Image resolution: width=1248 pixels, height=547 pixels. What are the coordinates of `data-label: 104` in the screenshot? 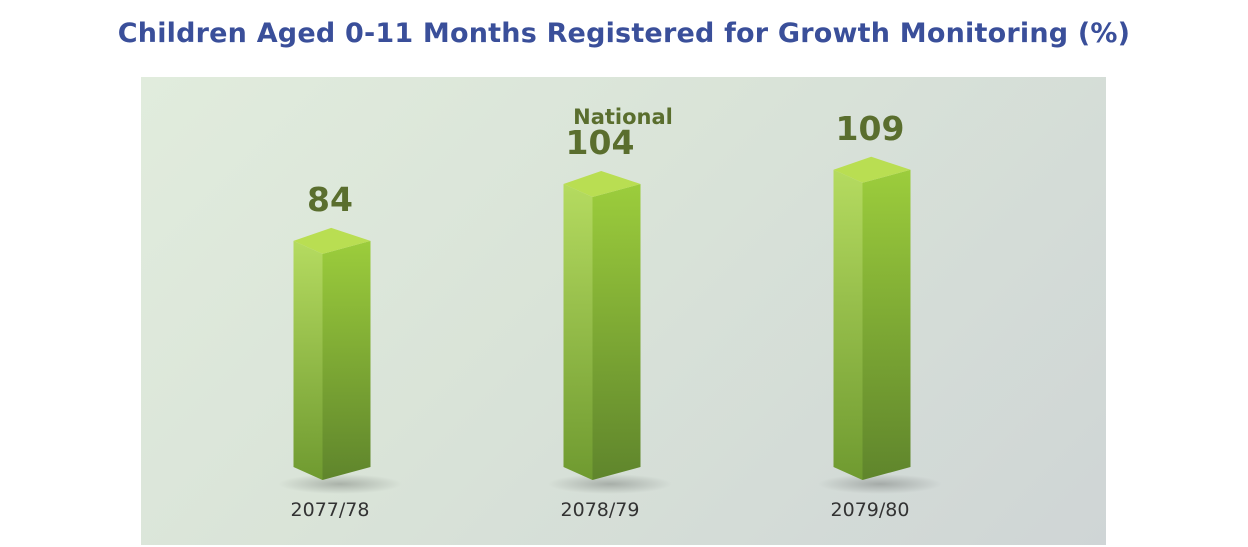 It's located at (600, 142).